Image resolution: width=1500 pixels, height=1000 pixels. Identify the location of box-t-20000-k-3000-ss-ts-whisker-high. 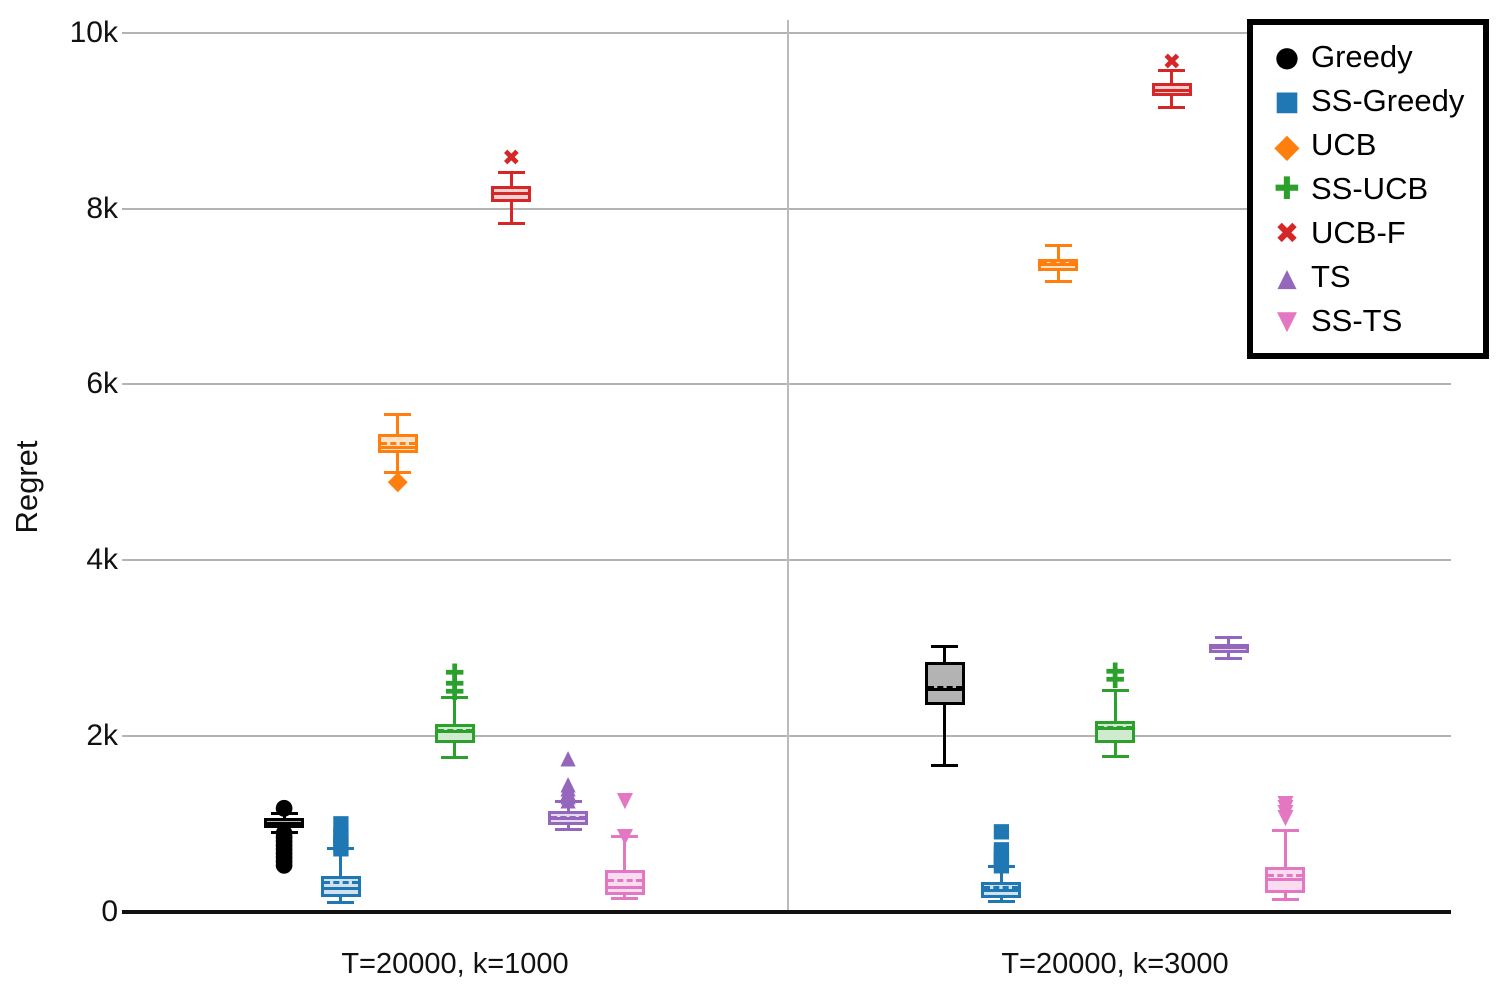
(1285, 848).